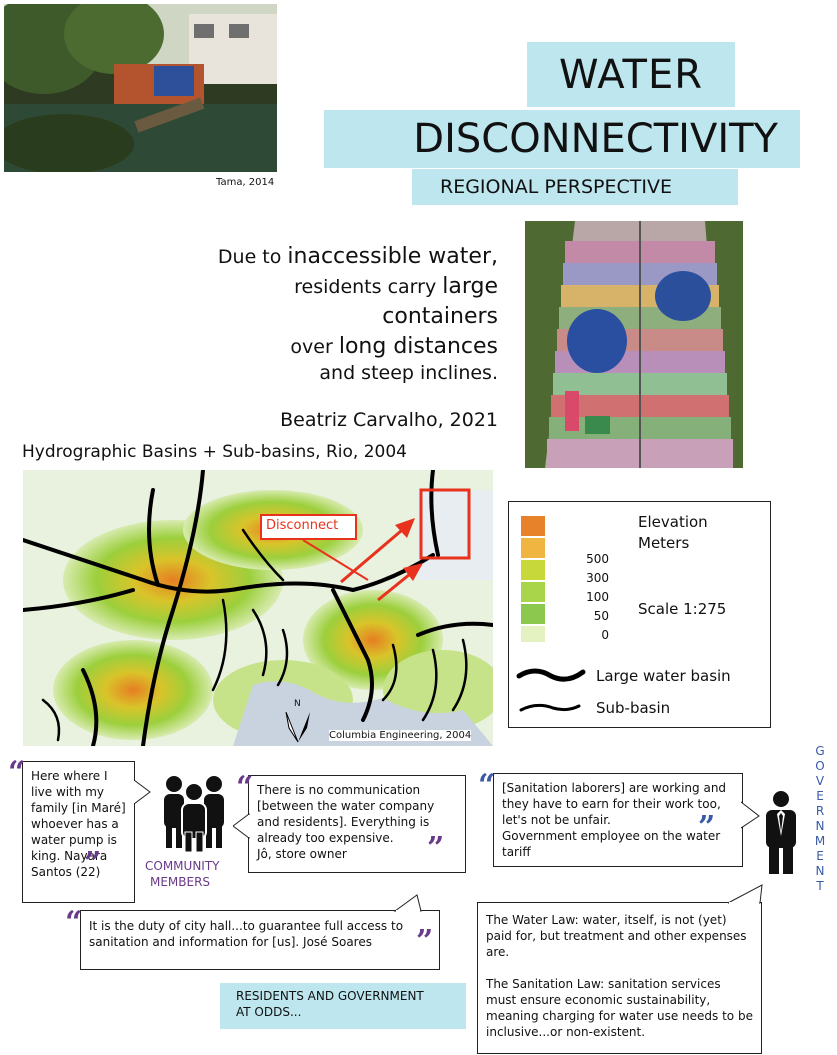  I want to click on title-box-1: WATER, so click(631, 74).